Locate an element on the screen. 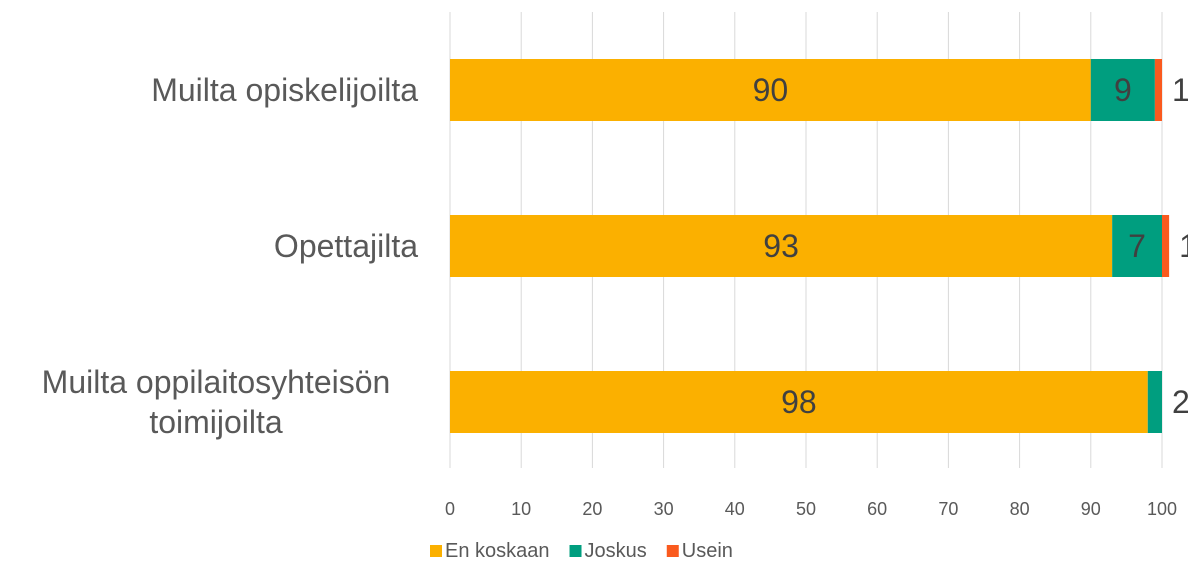 The width and height of the screenshot is (1188, 567). x-tick-label: 60 is located at coordinates (877, 509).